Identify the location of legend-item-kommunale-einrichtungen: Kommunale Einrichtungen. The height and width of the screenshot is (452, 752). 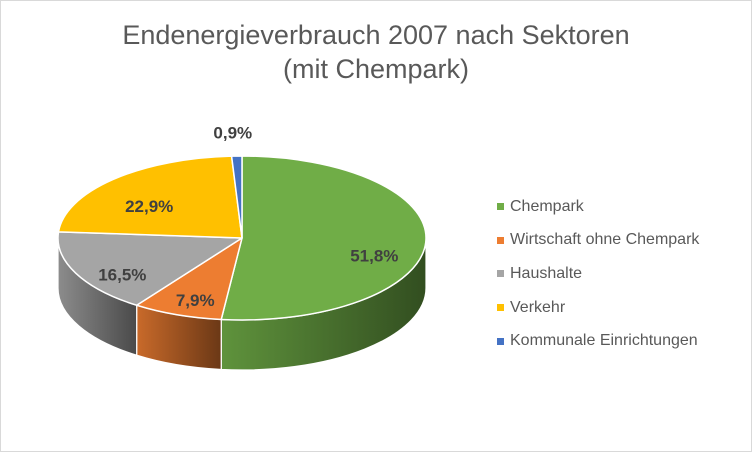
(598, 341).